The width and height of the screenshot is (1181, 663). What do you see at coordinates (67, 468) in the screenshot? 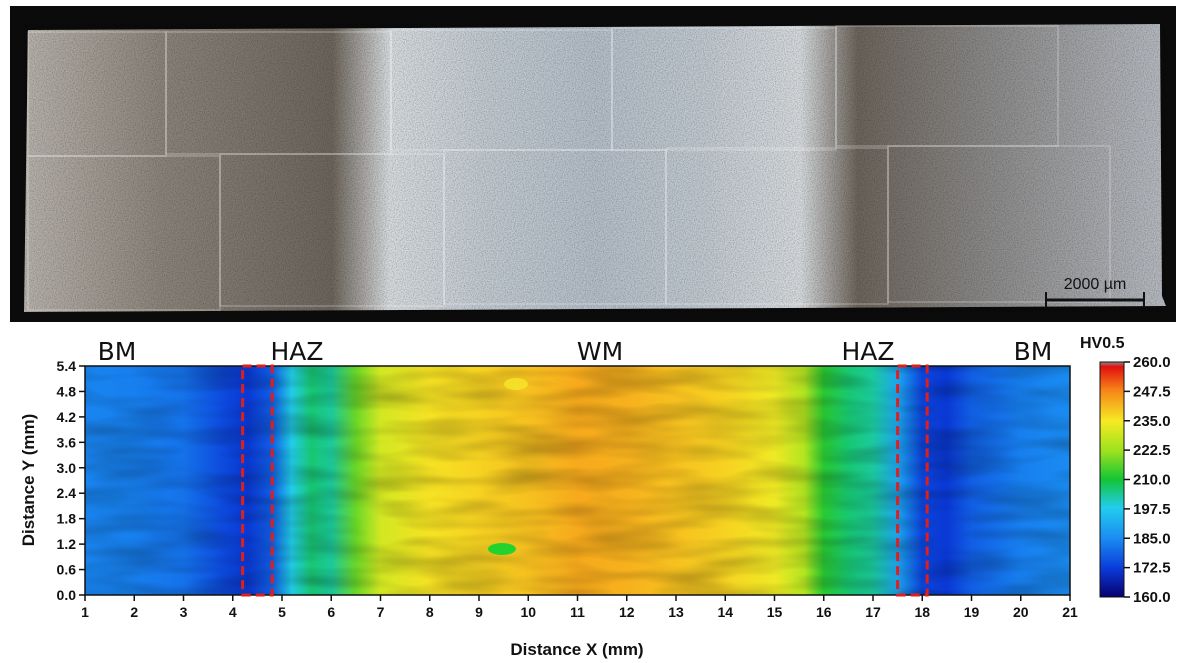
I see `y-tick-label: 3.0` at bounding box center [67, 468].